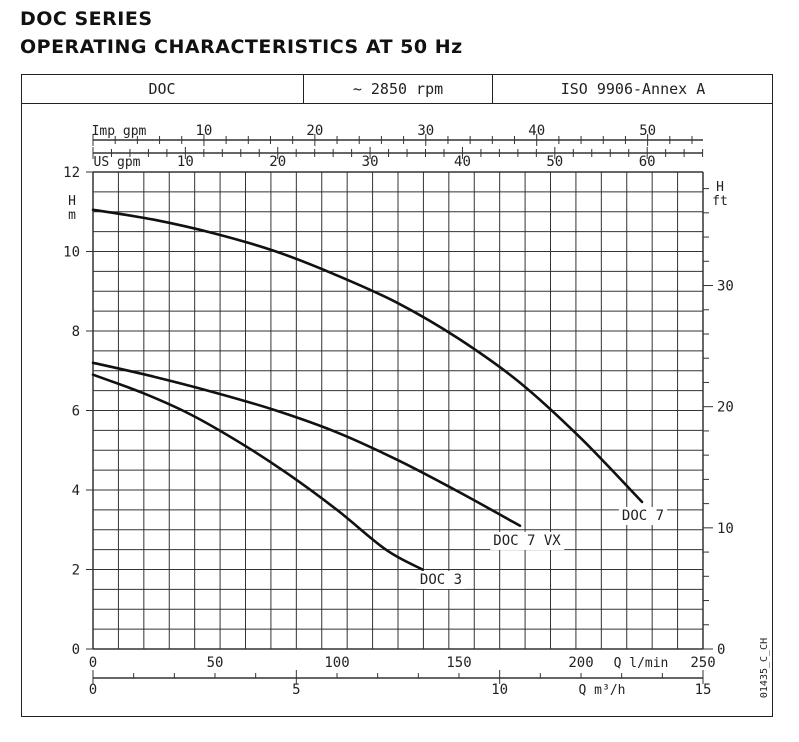 Image resolution: width=799 pixels, height=742 pixels. What do you see at coordinates (458, 663) in the screenshot?
I see `x-tick-label: 150` at bounding box center [458, 663].